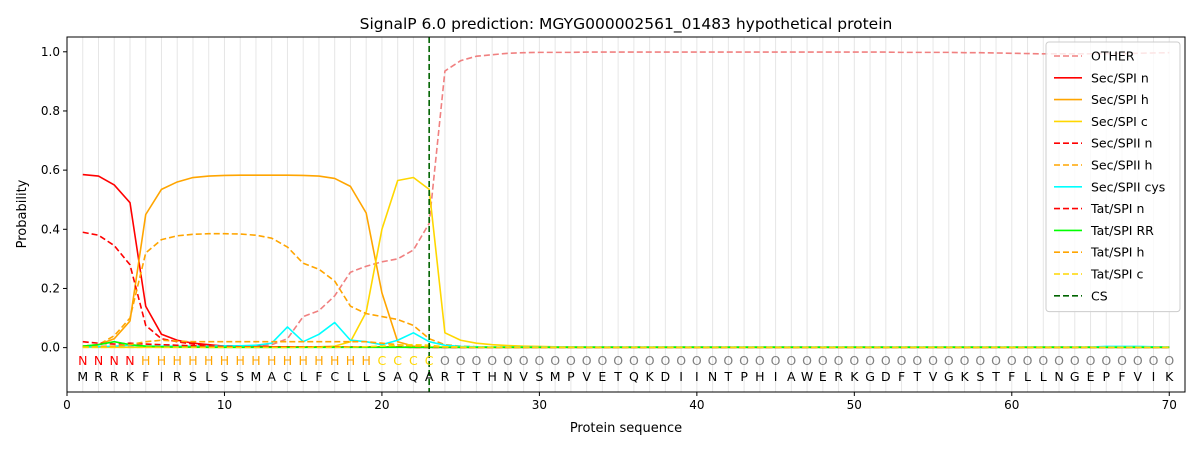 This screenshot has width=1200, height=450. Describe the element at coordinates (1121, 143) in the screenshot. I see `legend-label: Sec/SPII n` at that location.